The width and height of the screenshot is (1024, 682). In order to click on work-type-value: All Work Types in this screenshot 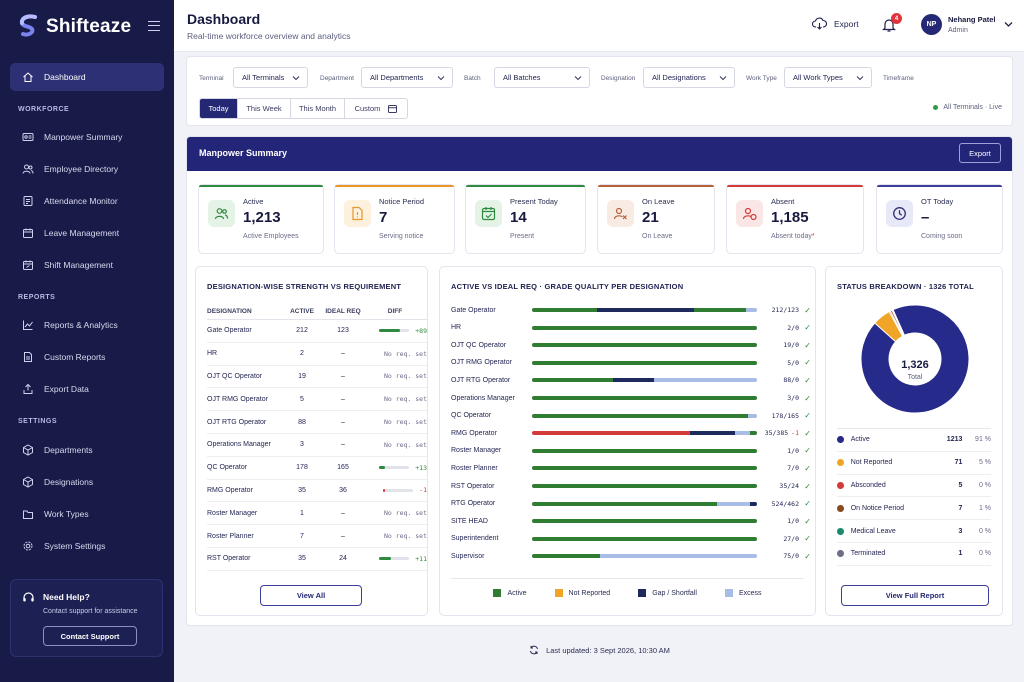, I will do `click(818, 77)`.